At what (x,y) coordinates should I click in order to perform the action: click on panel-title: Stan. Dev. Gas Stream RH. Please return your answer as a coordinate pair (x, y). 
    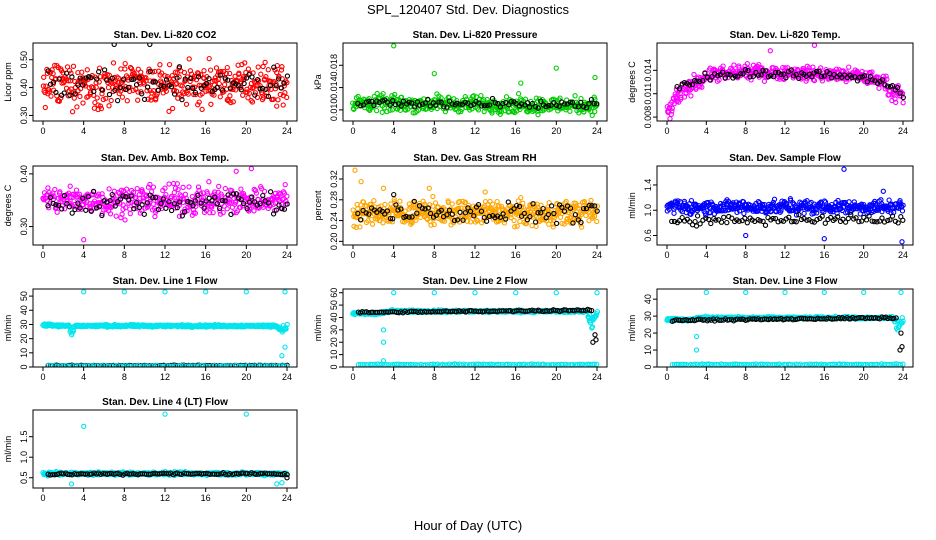
    Looking at the image, I should click on (474, 158).